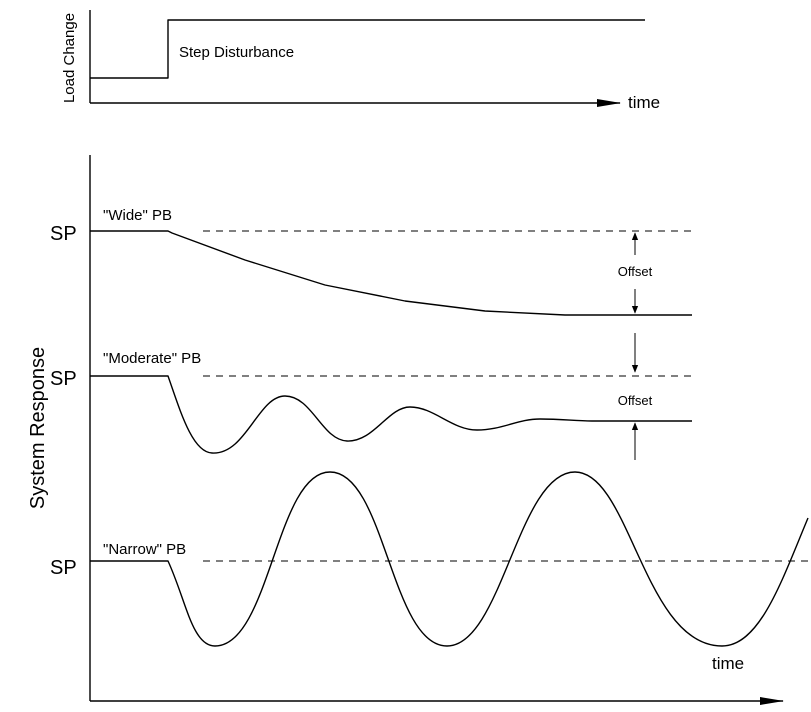 The height and width of the screenshot is (712, 811). What do you see at coordinates (644, 102) in the screenshot?
I see `load-time-label: time` at bounding box center [644, 102].